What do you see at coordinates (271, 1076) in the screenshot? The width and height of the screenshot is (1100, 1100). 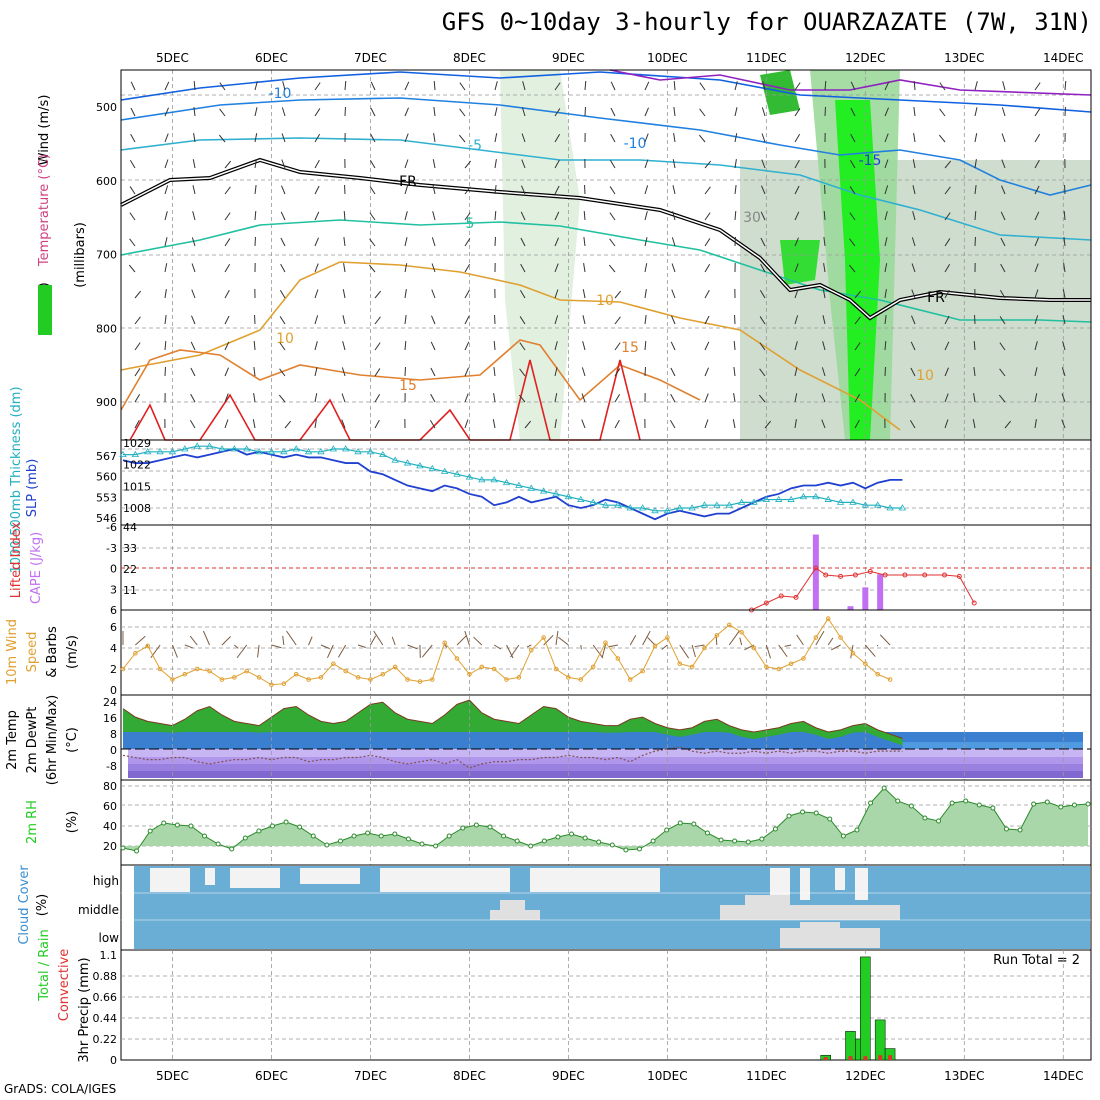 I see `date-label-bottom: 6DEC` at bounding box center [271, 1076].